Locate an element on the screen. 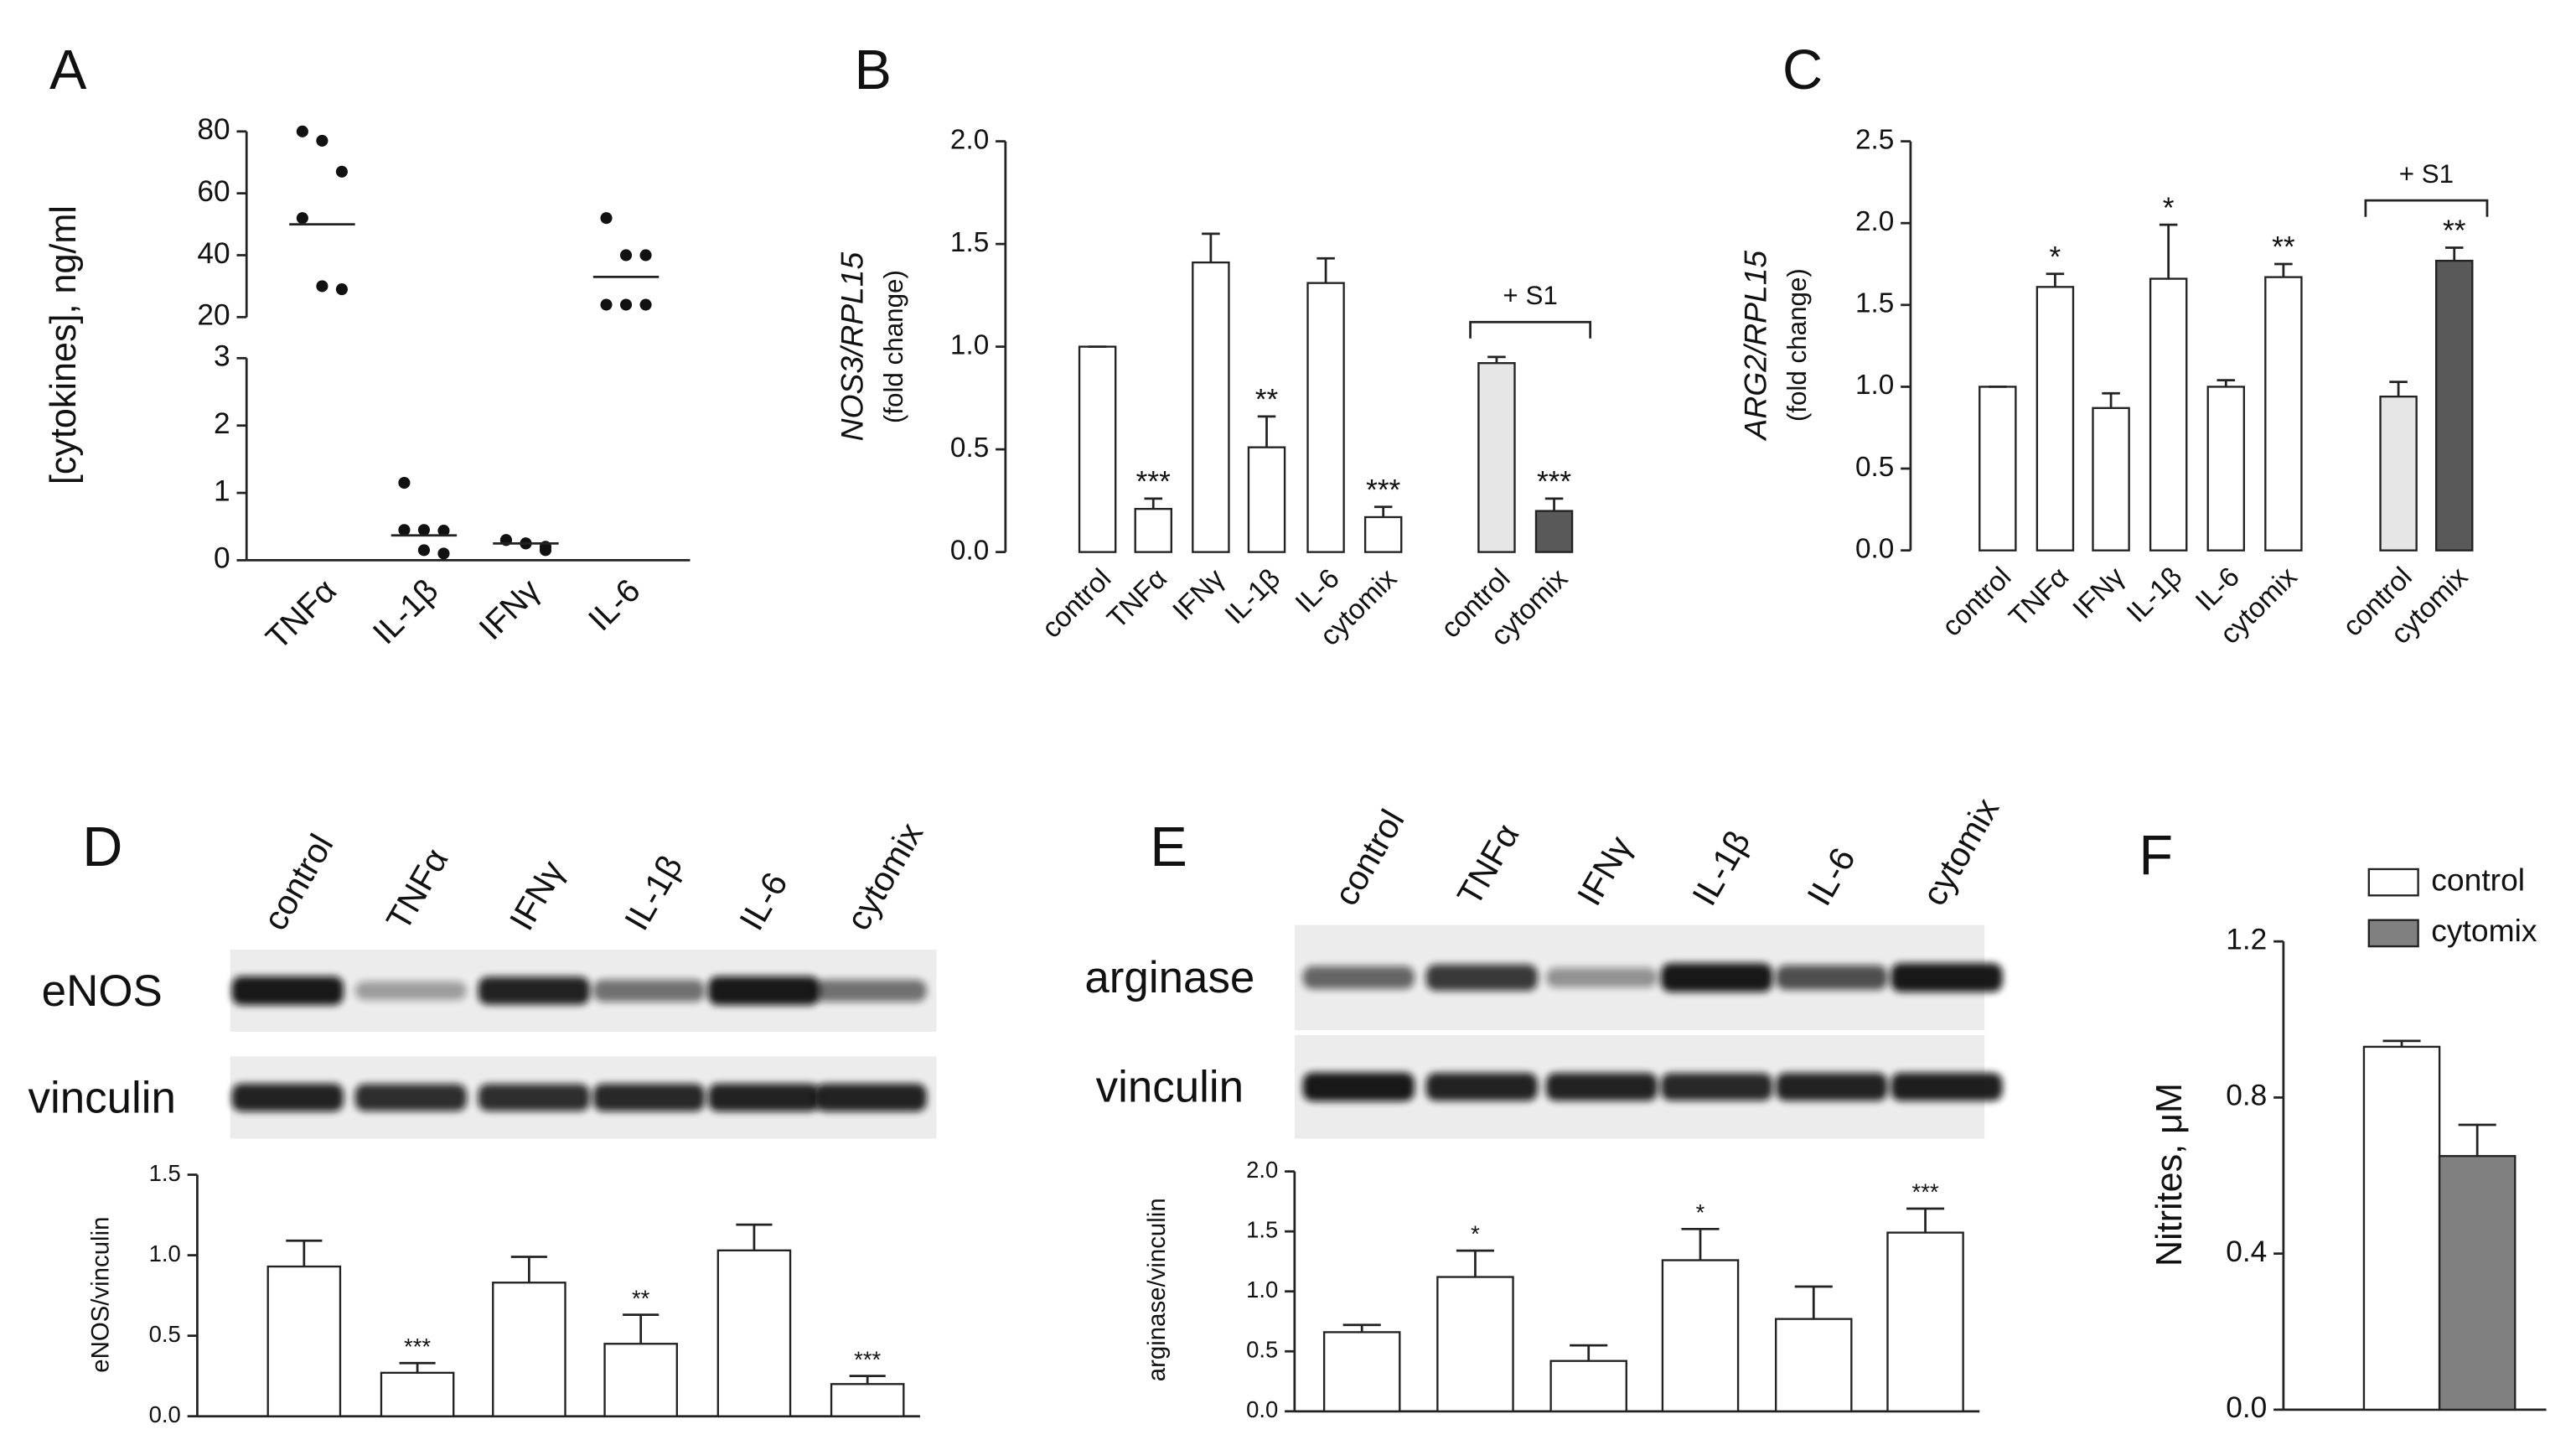 The image size is (2576, 1445). y-tick-label: 2.0 is located at coordinates (1874, 221).